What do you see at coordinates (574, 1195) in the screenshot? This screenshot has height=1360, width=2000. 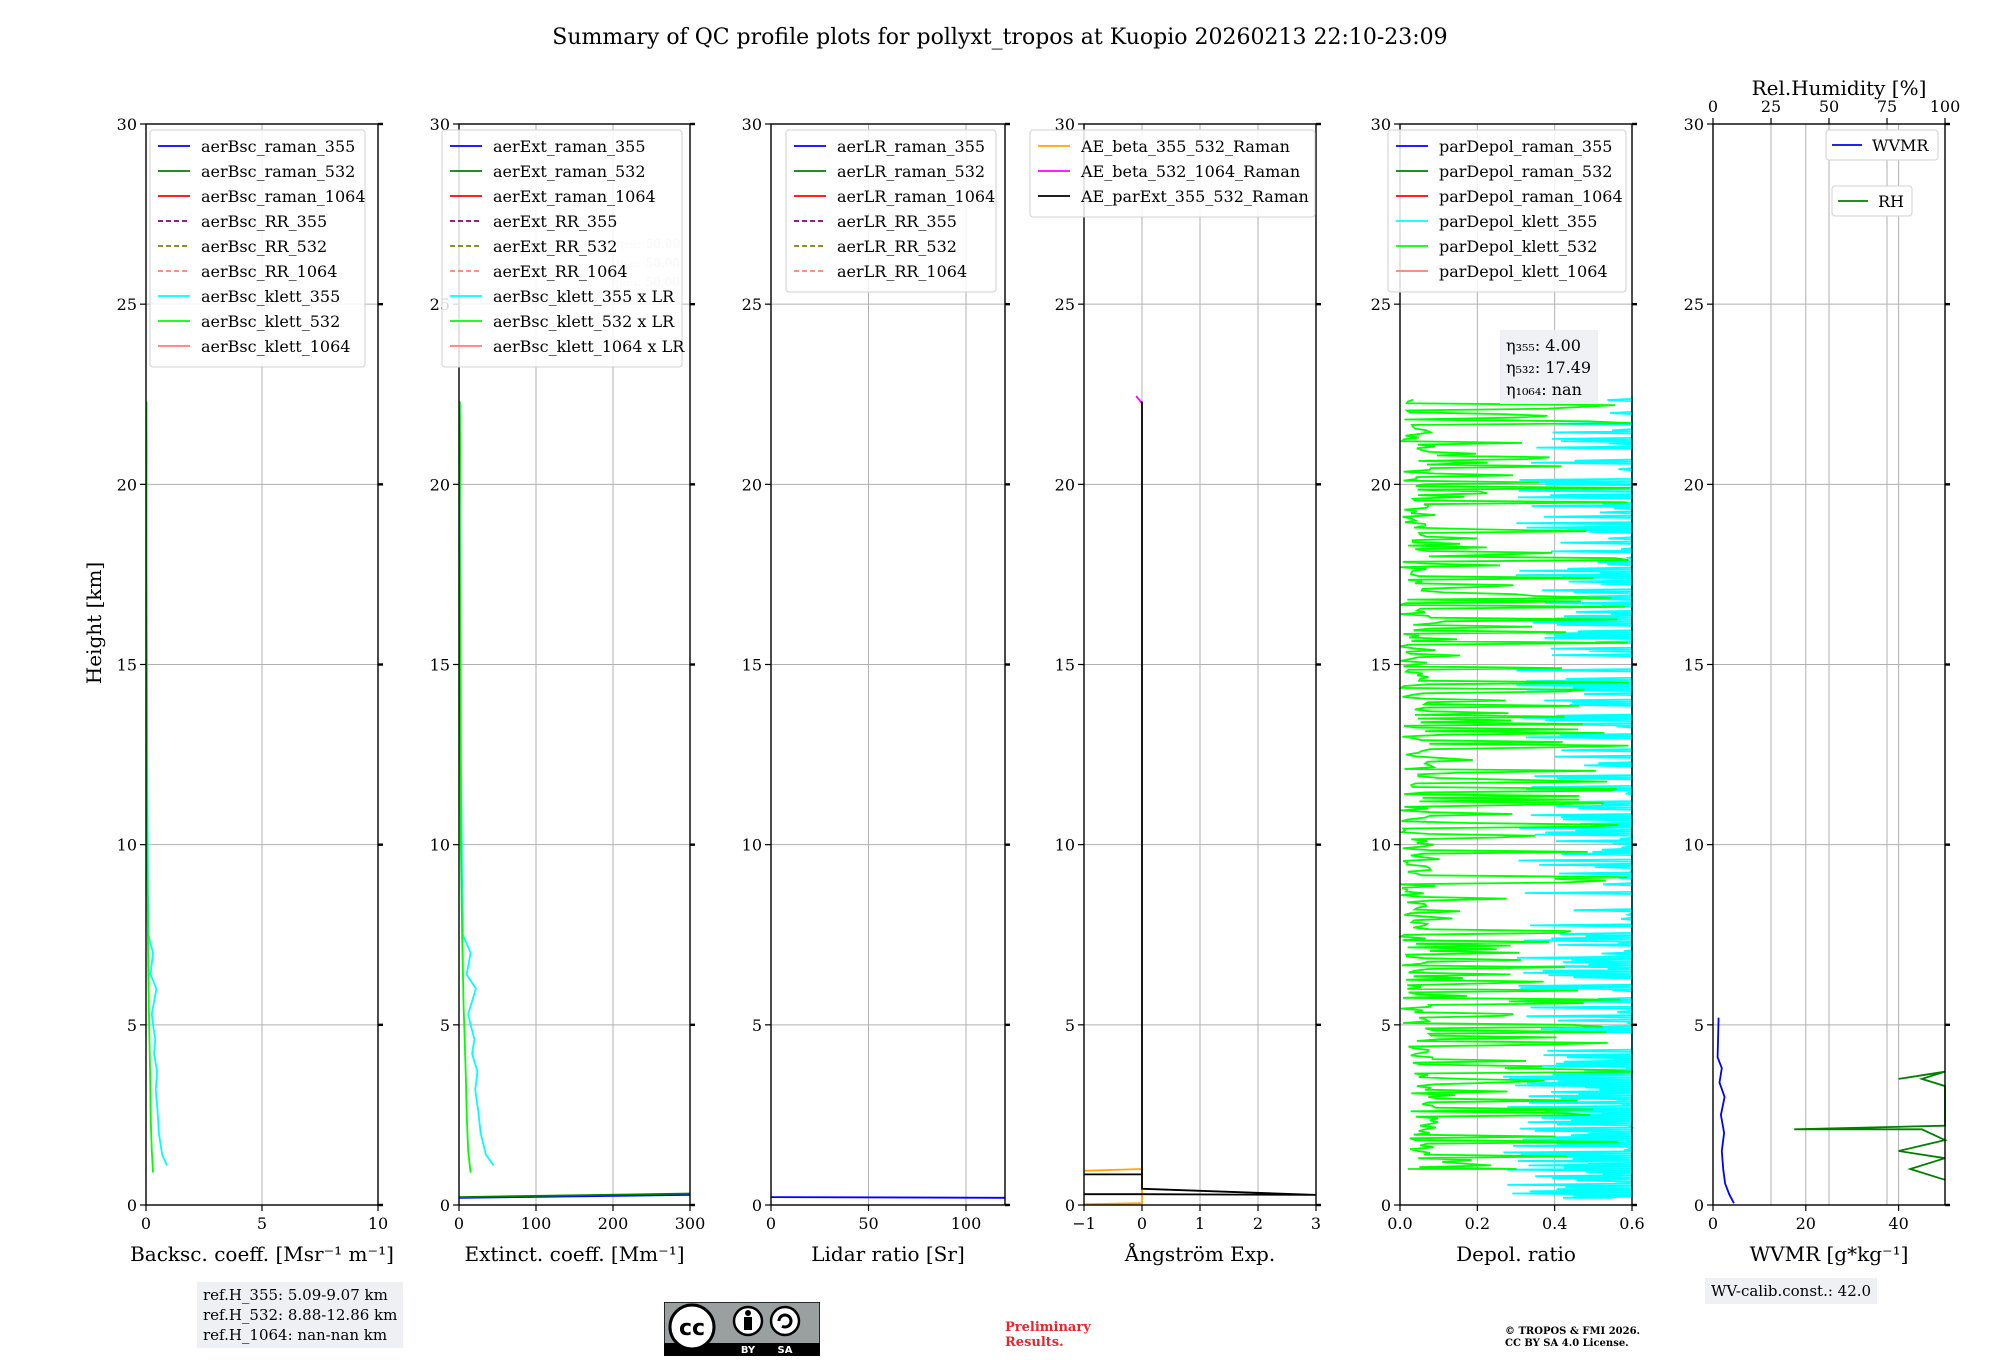 I see `series-aerExt_raman_532-line` at bounding box center [574, 1195].